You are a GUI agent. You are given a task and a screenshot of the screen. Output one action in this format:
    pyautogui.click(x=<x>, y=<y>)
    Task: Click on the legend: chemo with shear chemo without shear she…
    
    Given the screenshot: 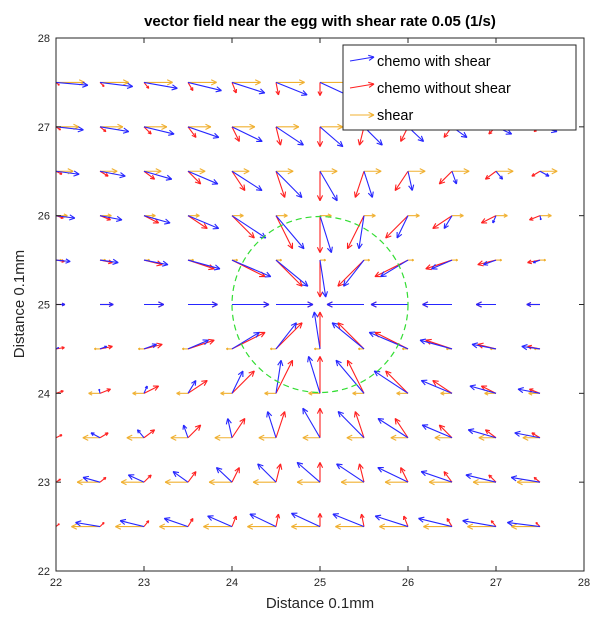 What is the action you would take?
    pyautogui.click(x=459, y=87)
    